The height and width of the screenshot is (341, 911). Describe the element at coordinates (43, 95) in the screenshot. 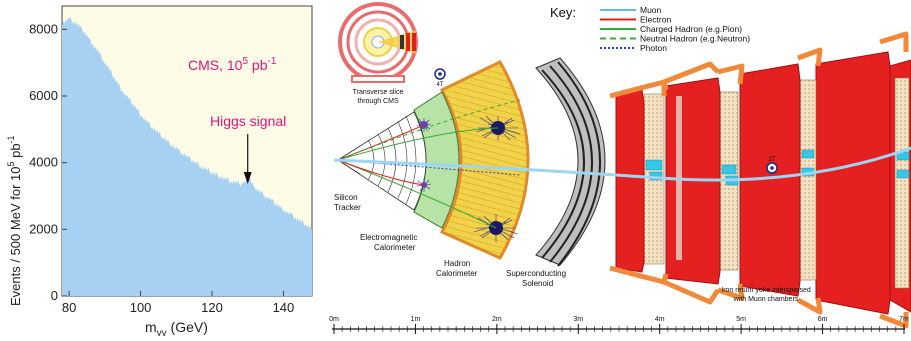

I see `y-tick-label: 6000` at that location.